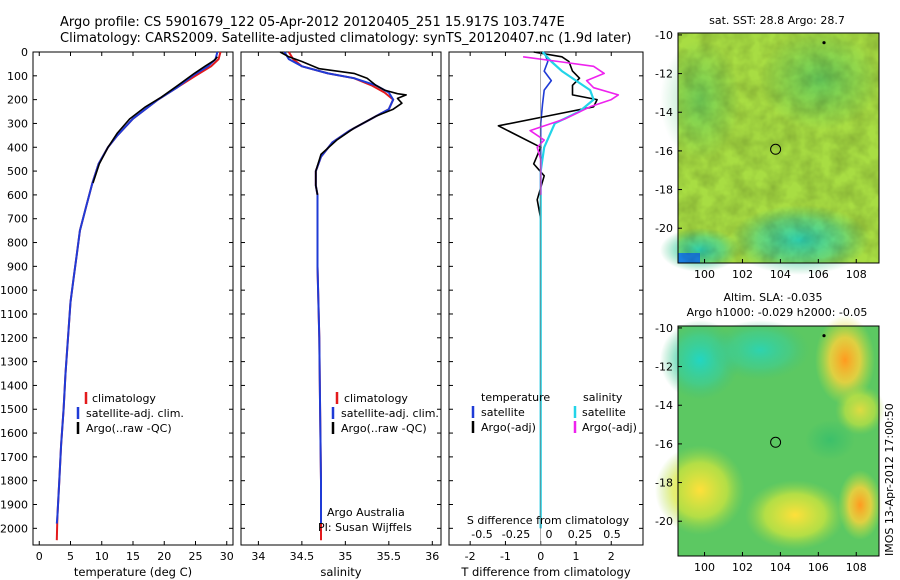 The height and width of the screenshot is (580, 900). I want to click on credit-pi: PI: Susan Wijffels, so click(365, 527).